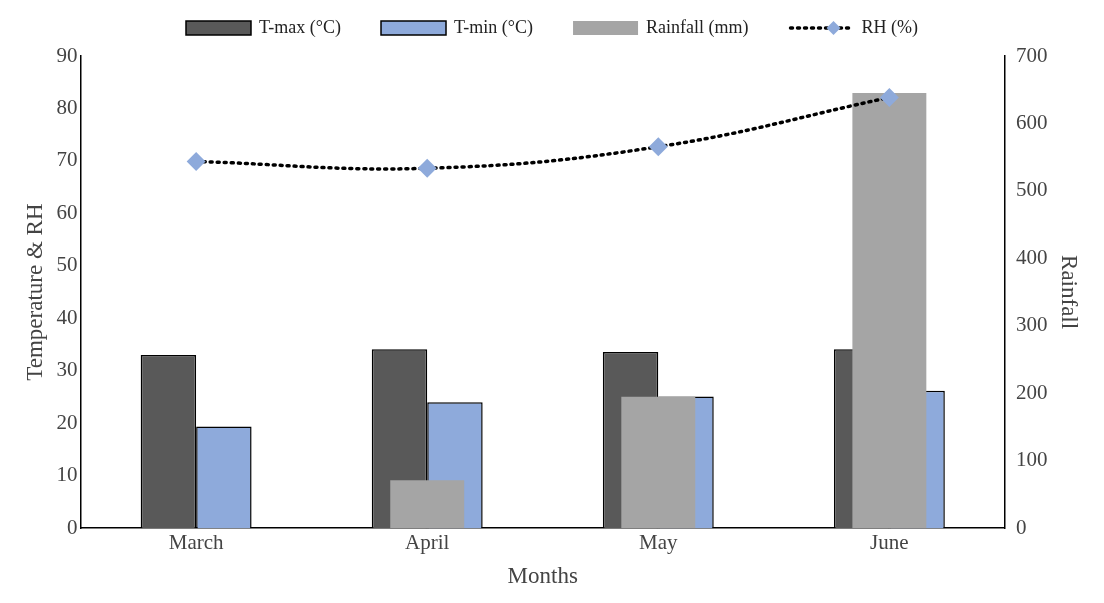 The height and width of the screenshot is (603, 1104). What do you see at coordinates (67, 474) in the screenshot?
I see `y-tick-label: 10` at bounding box center [67, 474].